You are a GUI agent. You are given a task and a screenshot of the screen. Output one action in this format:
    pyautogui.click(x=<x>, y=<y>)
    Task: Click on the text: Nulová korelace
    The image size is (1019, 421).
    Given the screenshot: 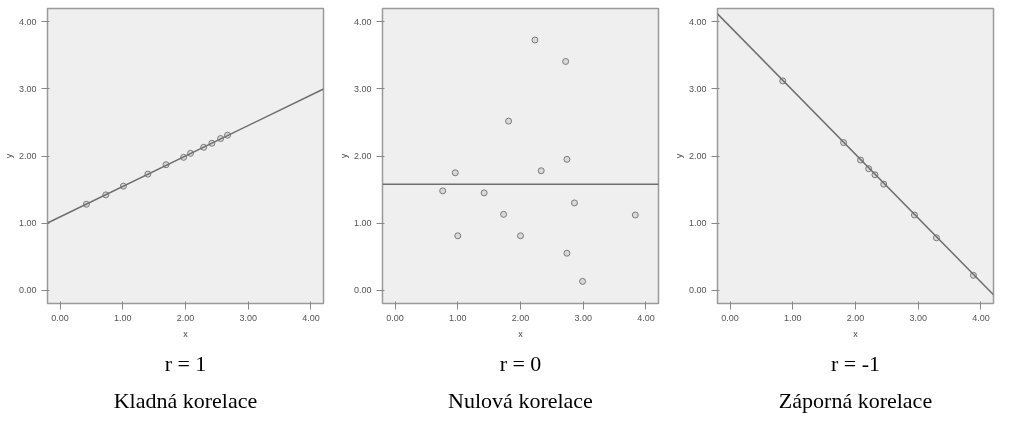 What is the action you would take?
    pyautogui.click(x=520, y=400)
    